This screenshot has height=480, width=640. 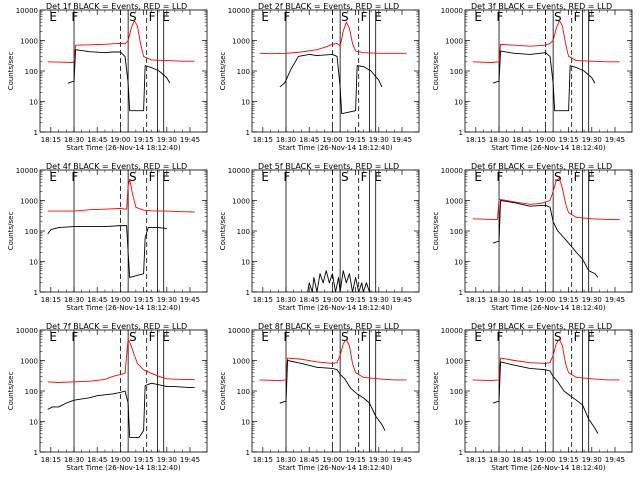 What do you see at coordinates (263, 300) in the screenshot?
I see `x-tick-label: 18:15` at bounding box center [263, 300].